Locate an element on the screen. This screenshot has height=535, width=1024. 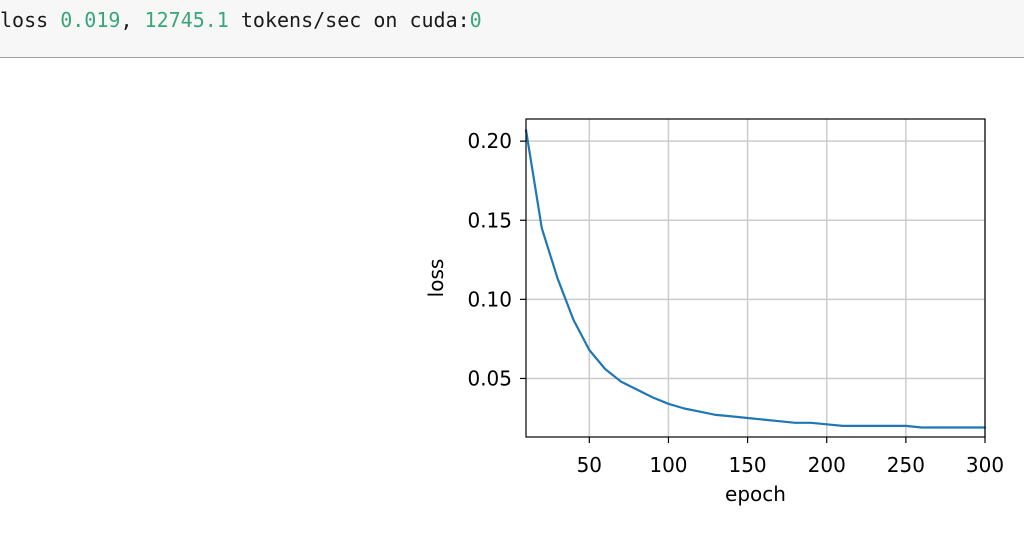
x-tick-label: 150 is located at coordinates (747, 465).